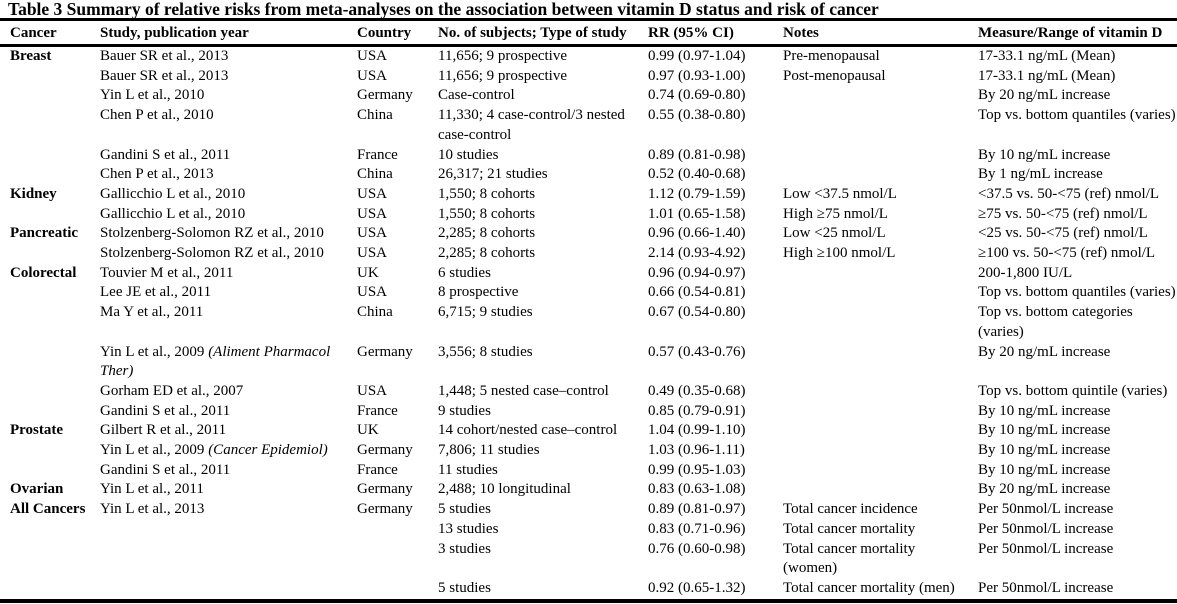 This screenshot has height=604, width=1177. Describe the element at coordinates (715, 33) in the screenshot. I see `column-header-rr: RR (95% CI)` at that location.